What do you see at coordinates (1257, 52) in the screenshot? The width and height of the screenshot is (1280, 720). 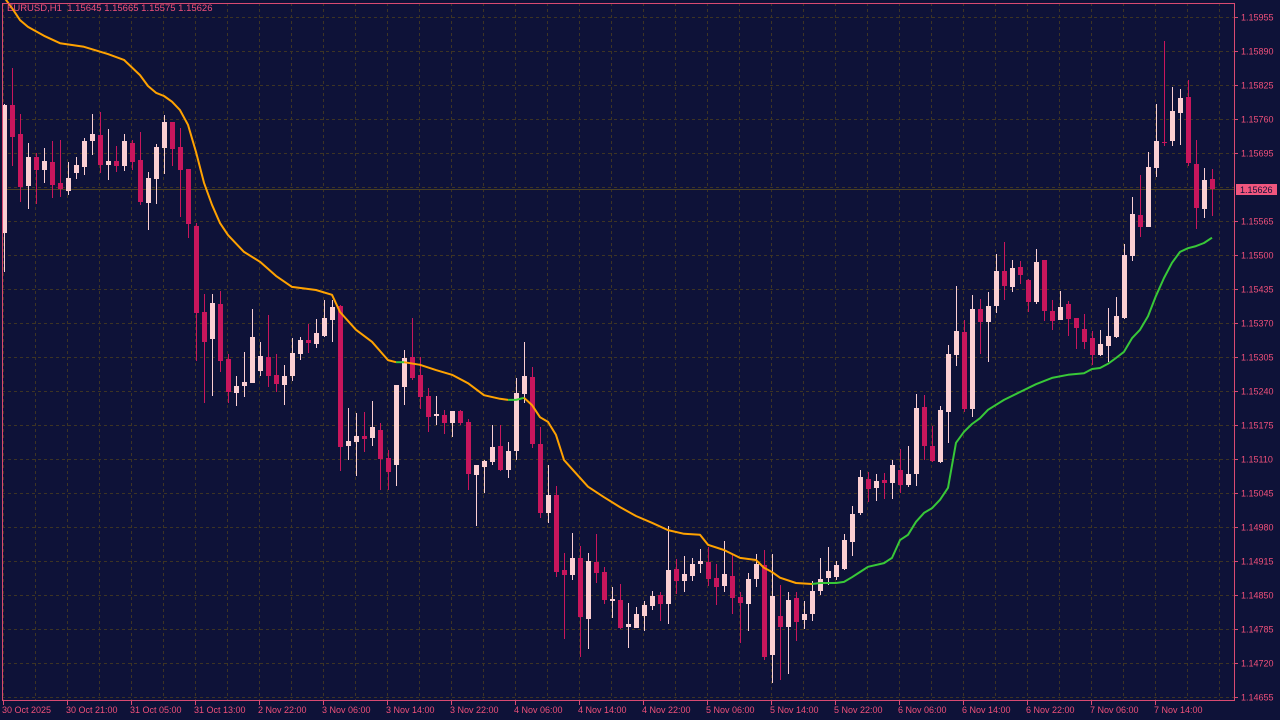 I see `price-label: 1.15890` at bounding box center [1257, 52].